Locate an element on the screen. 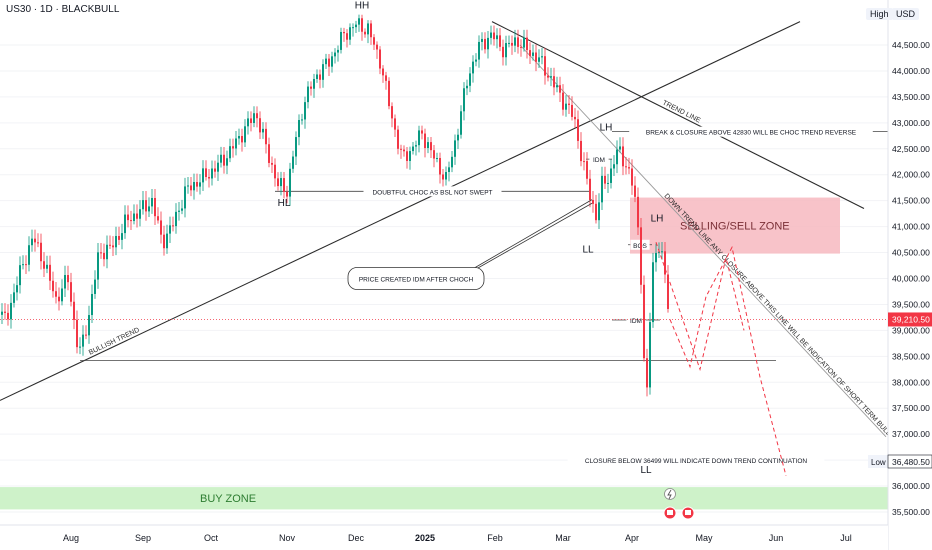 This screenshot has height=550, width=932. currency-label: USD is located at coordinates (906, 14).